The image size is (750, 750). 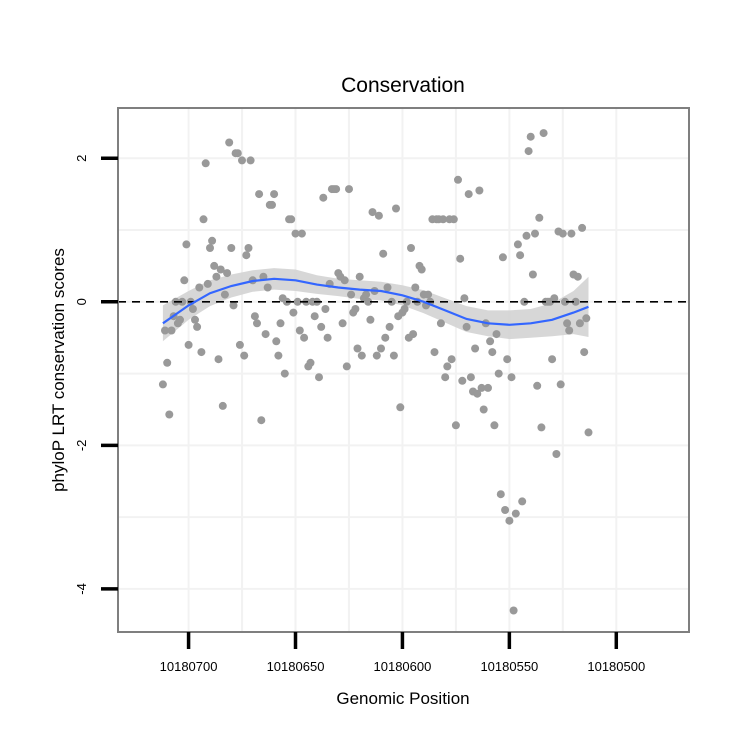 I want to click on smooth-trend-line, so click(x=375, y=301).